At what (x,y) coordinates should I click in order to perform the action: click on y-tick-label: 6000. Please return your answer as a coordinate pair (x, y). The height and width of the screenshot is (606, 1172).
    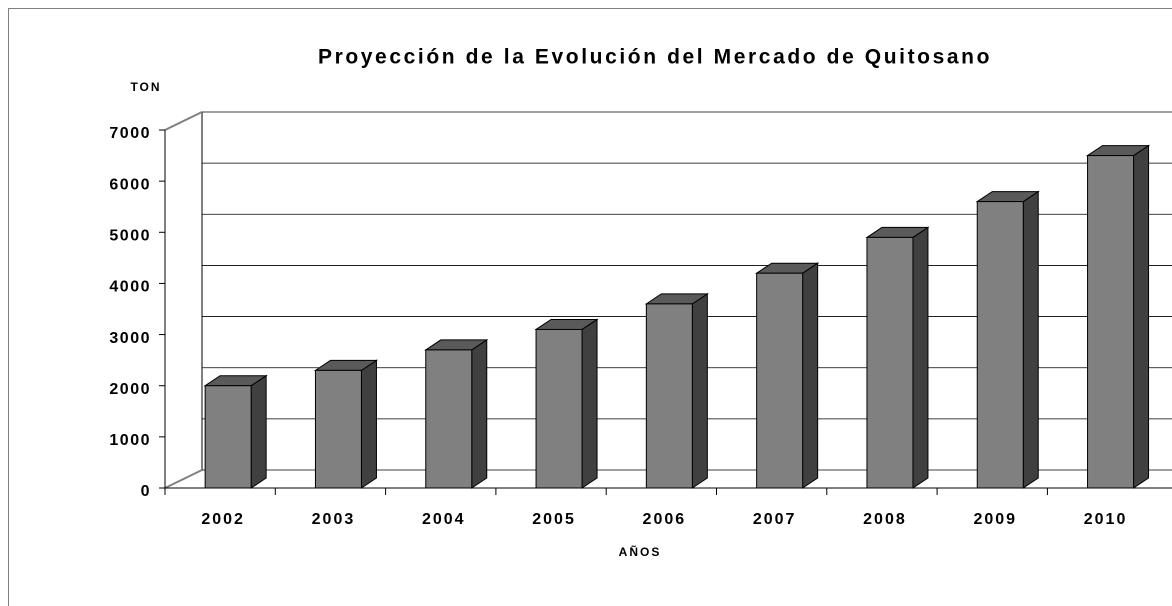
    Looking at the image, I should click on (130, 184).